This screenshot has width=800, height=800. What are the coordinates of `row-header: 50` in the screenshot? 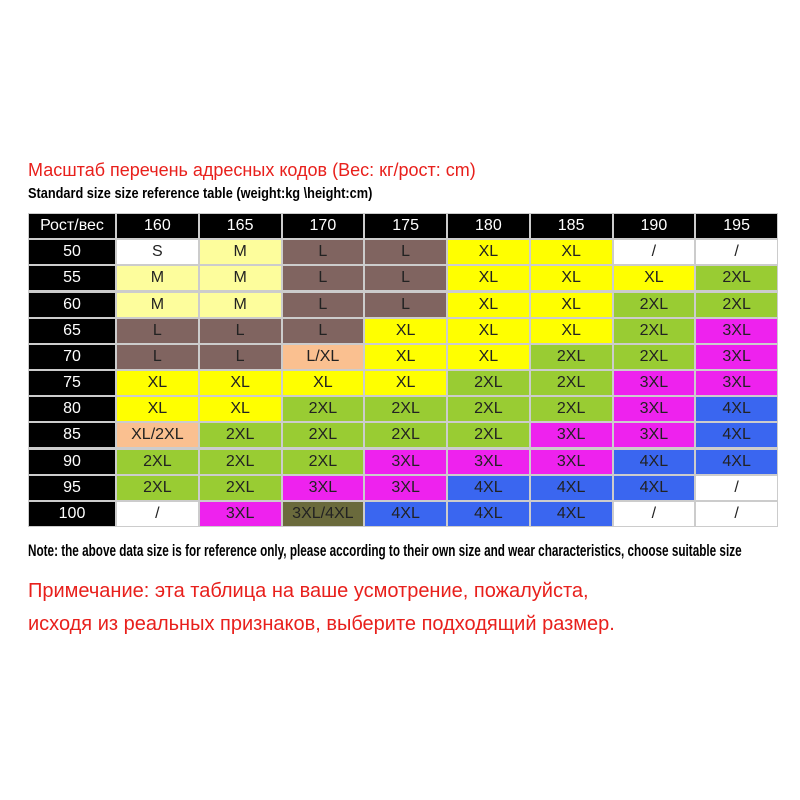 It's located at (72, 252).